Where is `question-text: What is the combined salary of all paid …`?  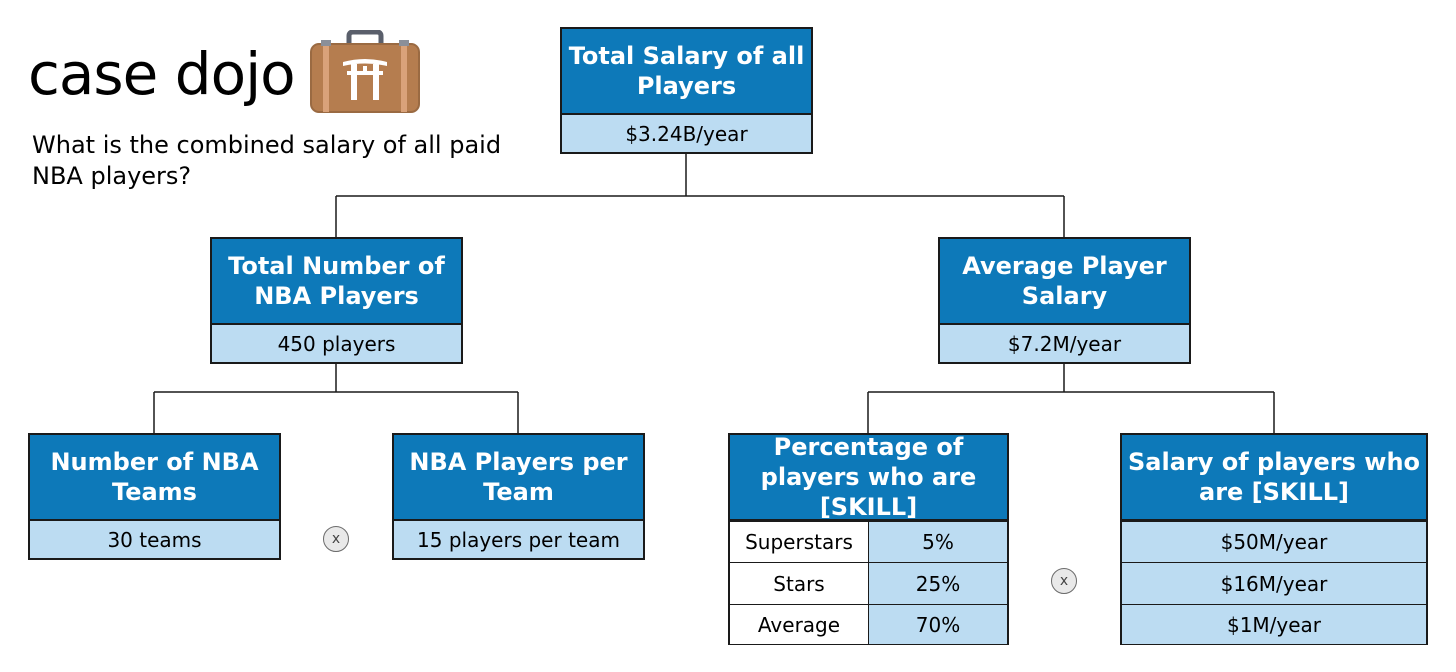 question-text: What is the combined salary of all paid … is located at coordinates (267, 160).